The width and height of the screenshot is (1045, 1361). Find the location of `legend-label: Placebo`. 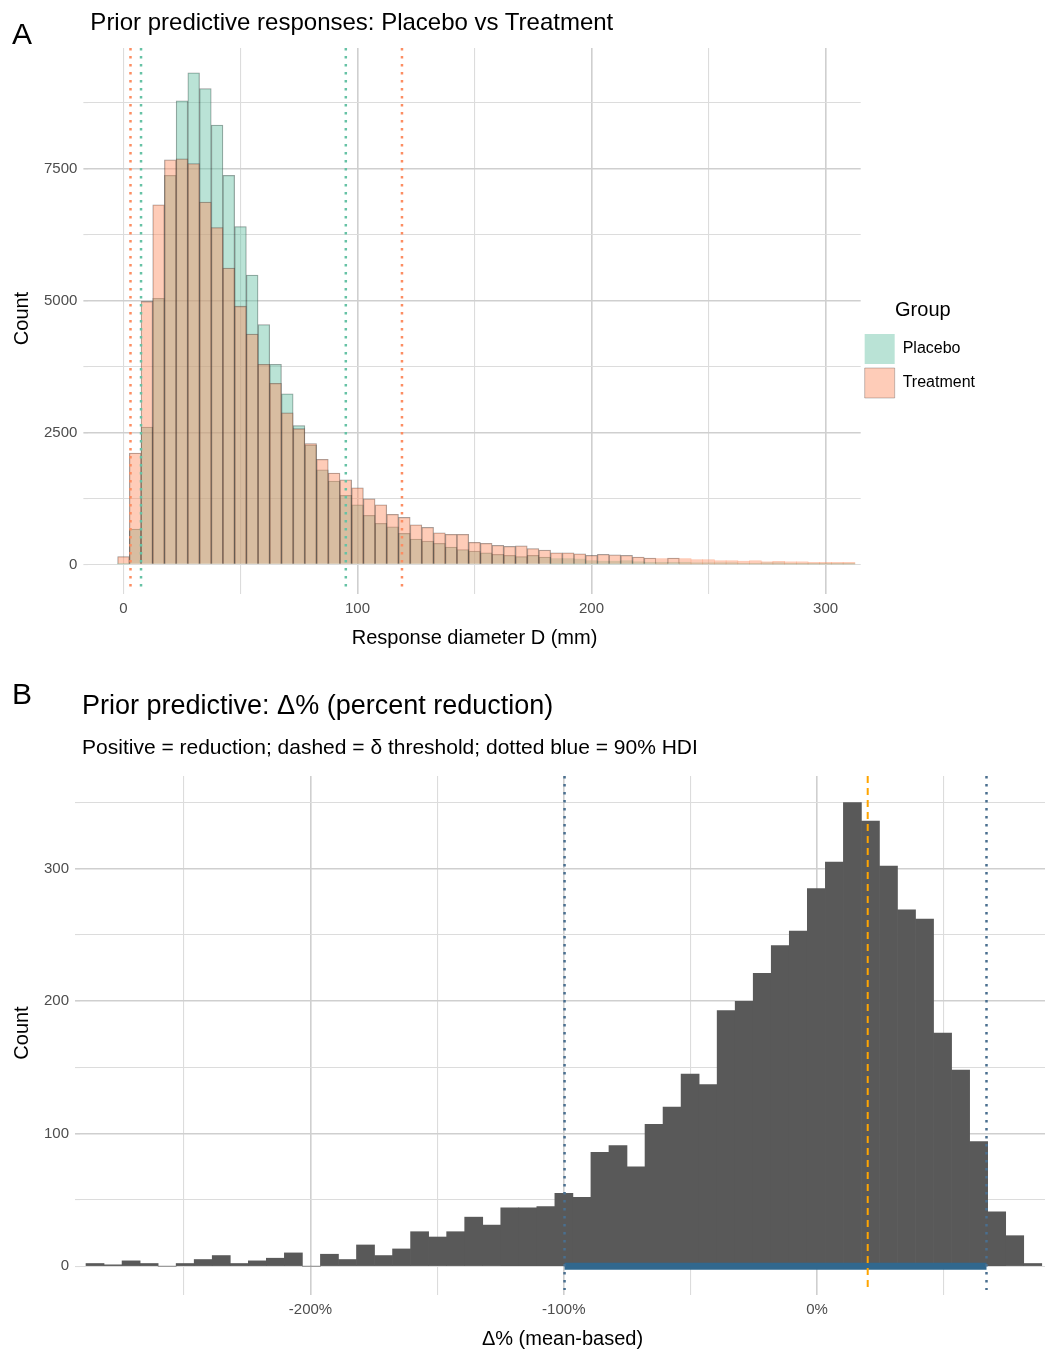

legend-label: Placebo is located at coordinates (931, 348).